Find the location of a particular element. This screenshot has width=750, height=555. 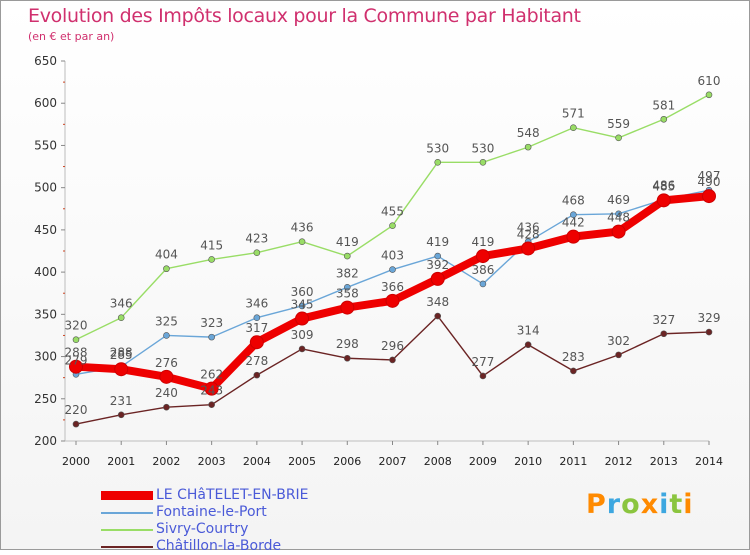

y-tick-label: 400 is located at coordinates (45, 272).